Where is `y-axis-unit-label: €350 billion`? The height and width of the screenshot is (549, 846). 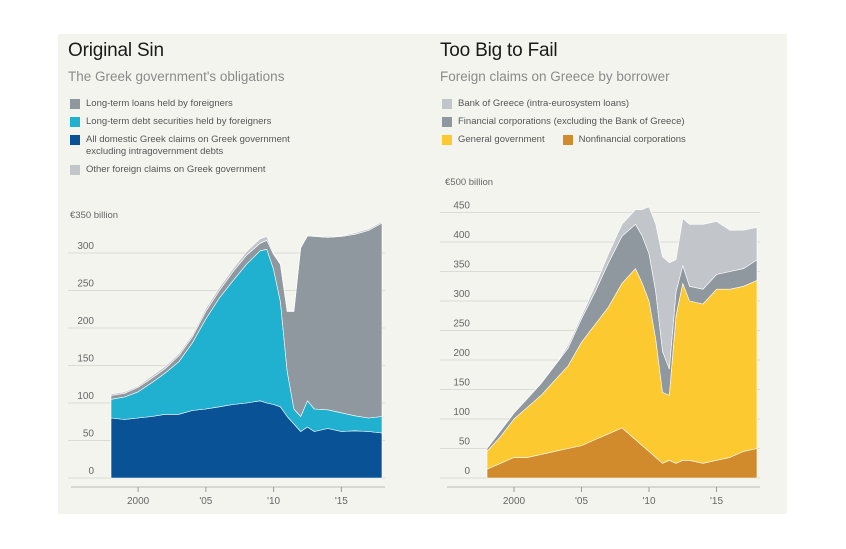
y-axis-unit-label: €350 billion is located at coordinates (94, 215).